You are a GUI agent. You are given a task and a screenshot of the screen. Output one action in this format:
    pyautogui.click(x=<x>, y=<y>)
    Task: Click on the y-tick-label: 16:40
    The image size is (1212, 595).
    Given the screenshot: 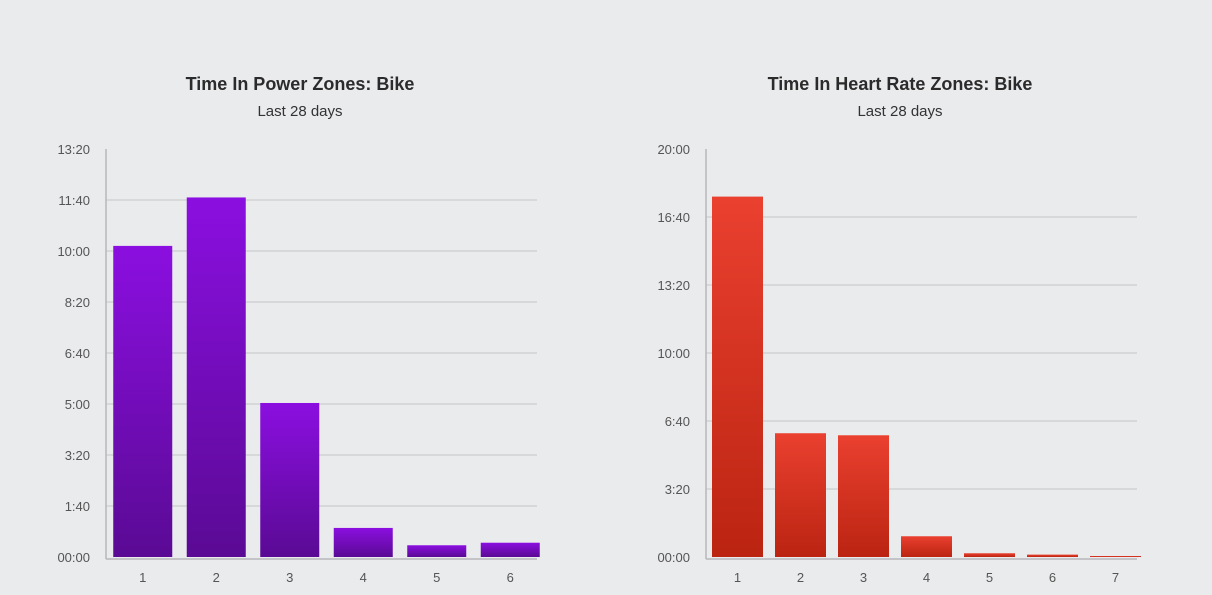 What is the action you would take?
    pyautogui.click(x=673, y=217)
    